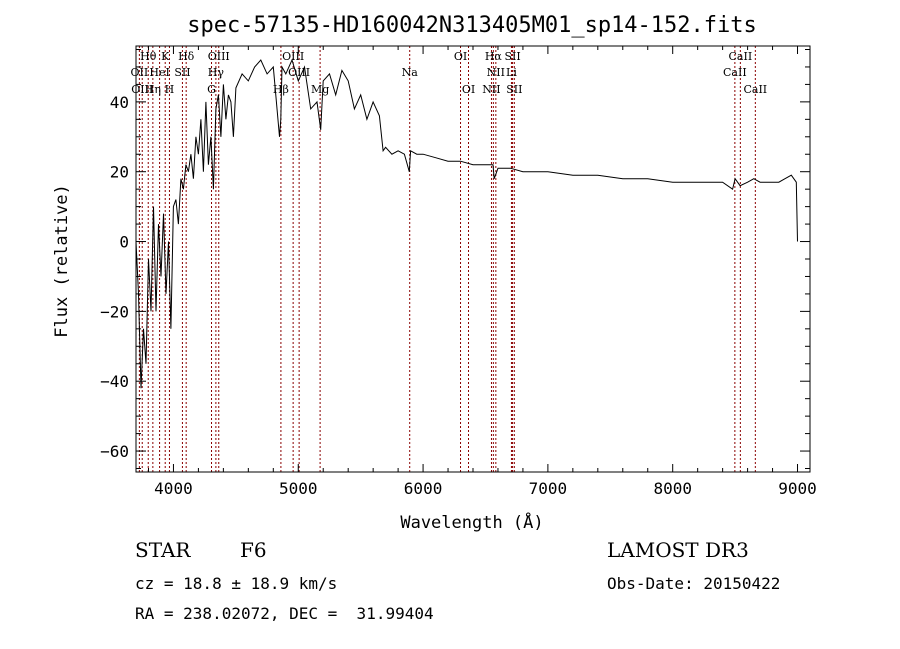 The width and height of the screenshot is (900, 649). Describe the element at coordinates (298, 488) in the screenshot. I see `x-tick-label: 5000` at that location.